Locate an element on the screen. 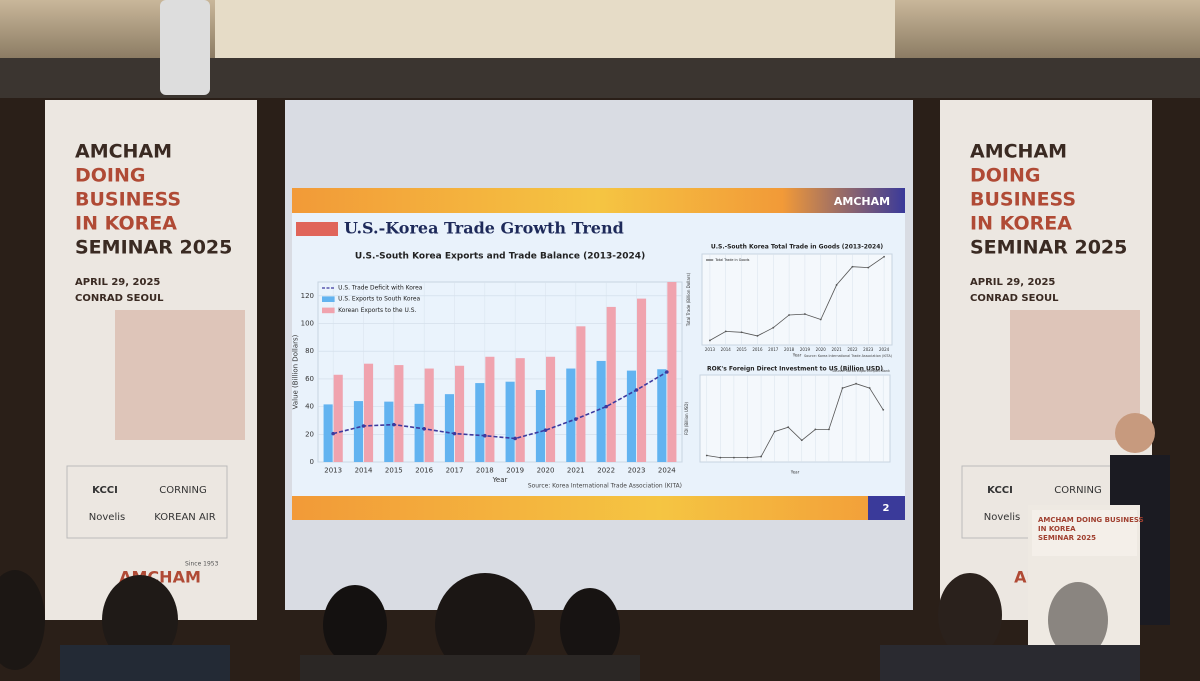  footer-since: Since 1953 is located at coordinates (202, 564).